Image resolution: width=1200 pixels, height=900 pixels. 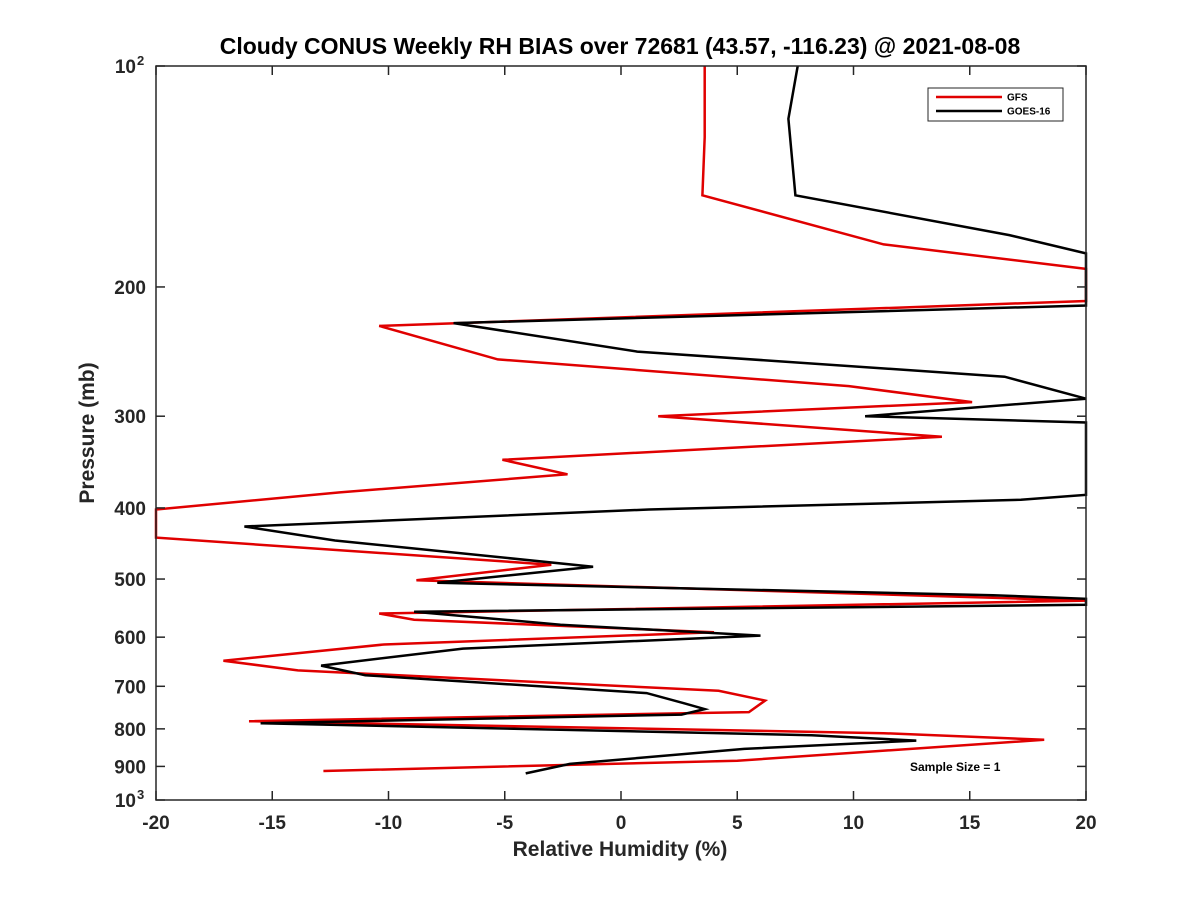 I want to click on x-tick-label: 15, so click(x=970, y=823).